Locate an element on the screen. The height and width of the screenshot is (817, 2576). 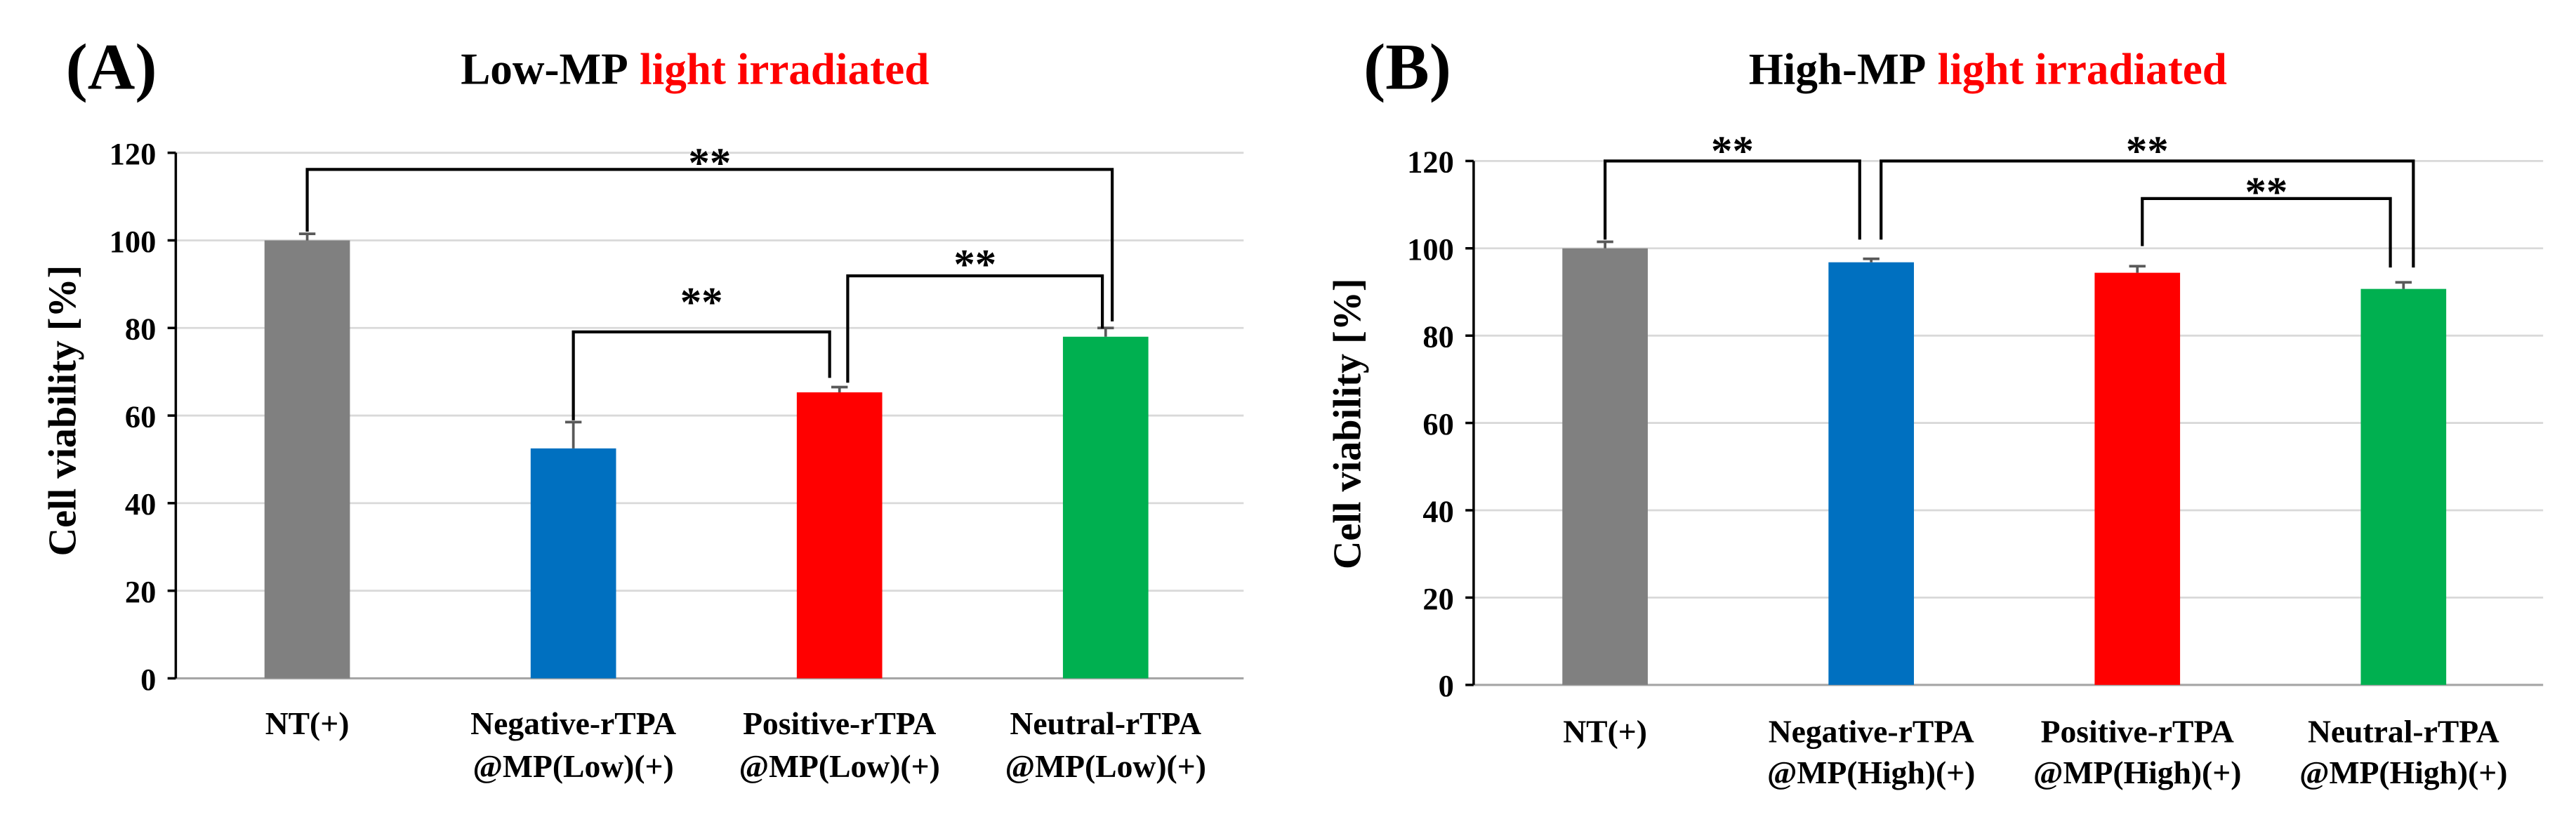
panel-label: (B) is located at coordinates (1407, 67).